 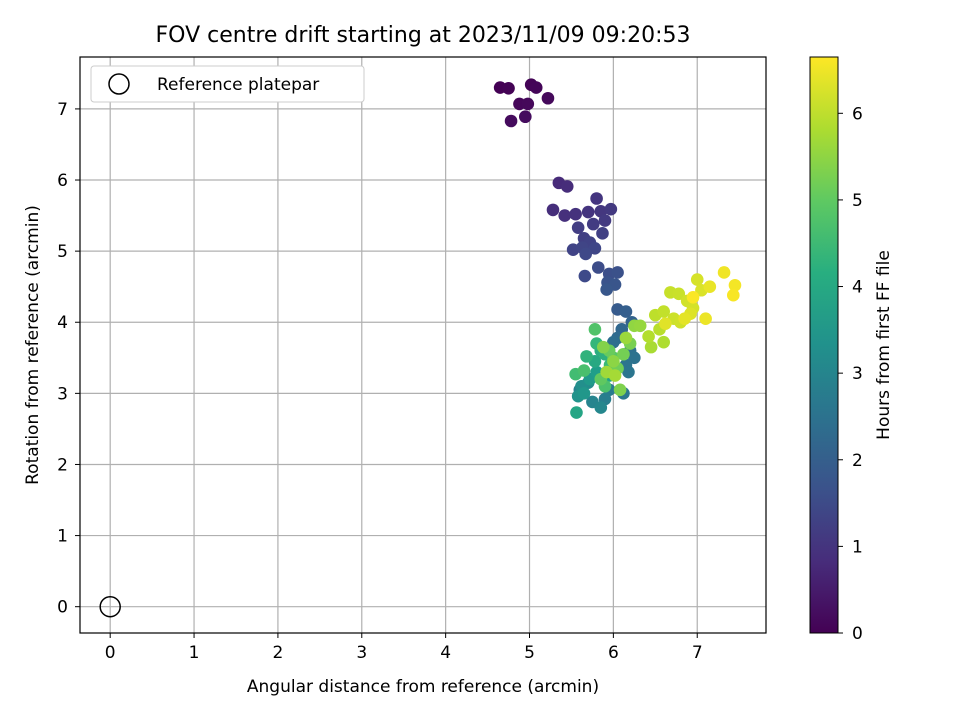 I want to click on y-axis-label: Rotation from reference (arcmin), so click(x=33, y=345).